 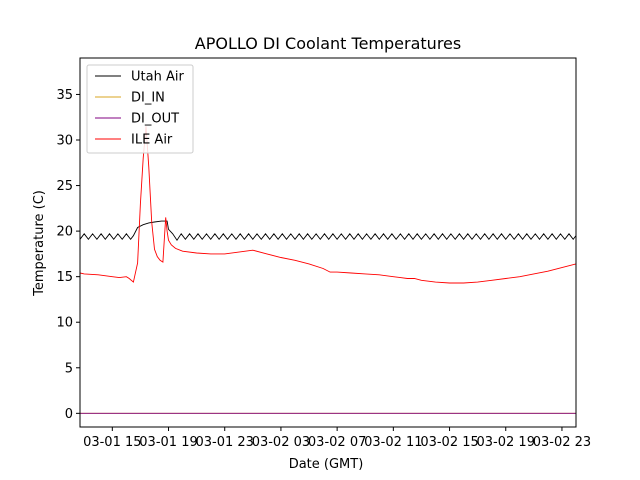 I want to click on legend-label: ILE Air, so click(x=152, y=140).